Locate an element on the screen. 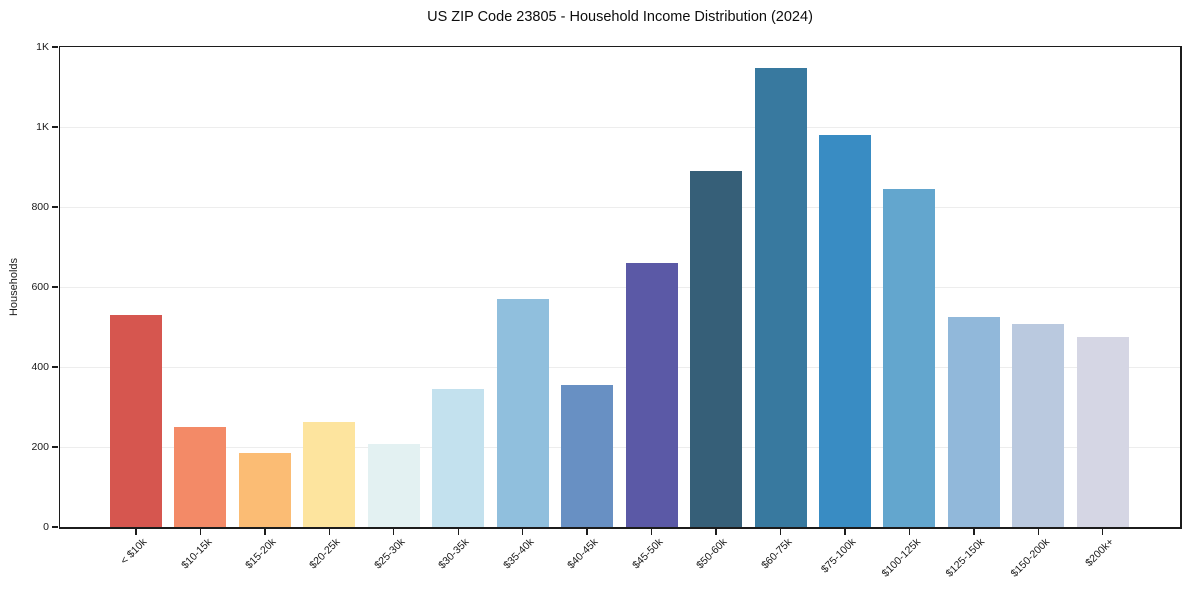  x-tick-label: $35-40k is located at coordinates (518, 554).